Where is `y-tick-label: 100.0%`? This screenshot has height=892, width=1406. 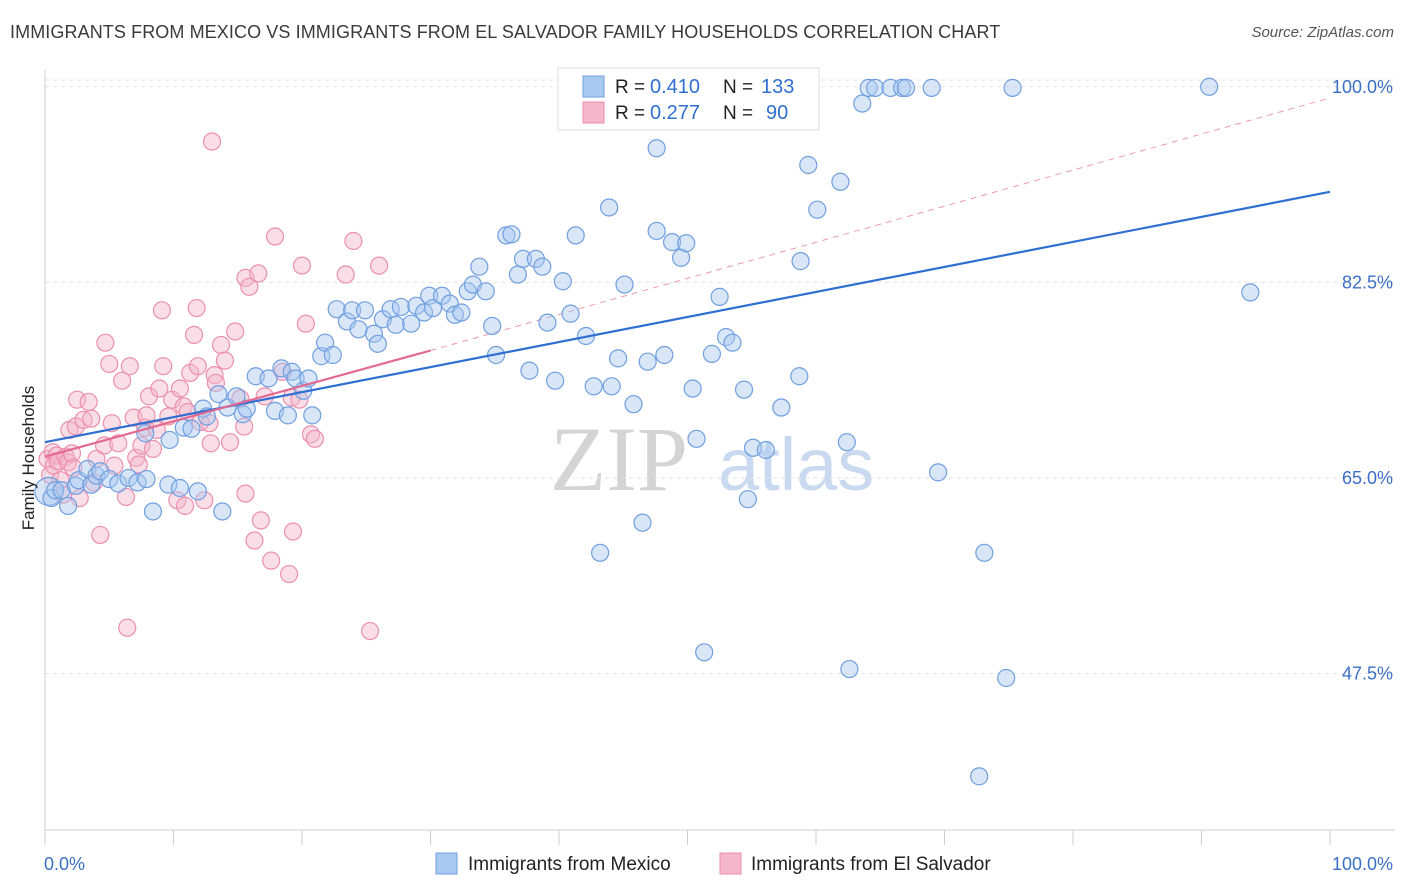
y-tick-label: 100.0% is located at coordinates (1362, 87).